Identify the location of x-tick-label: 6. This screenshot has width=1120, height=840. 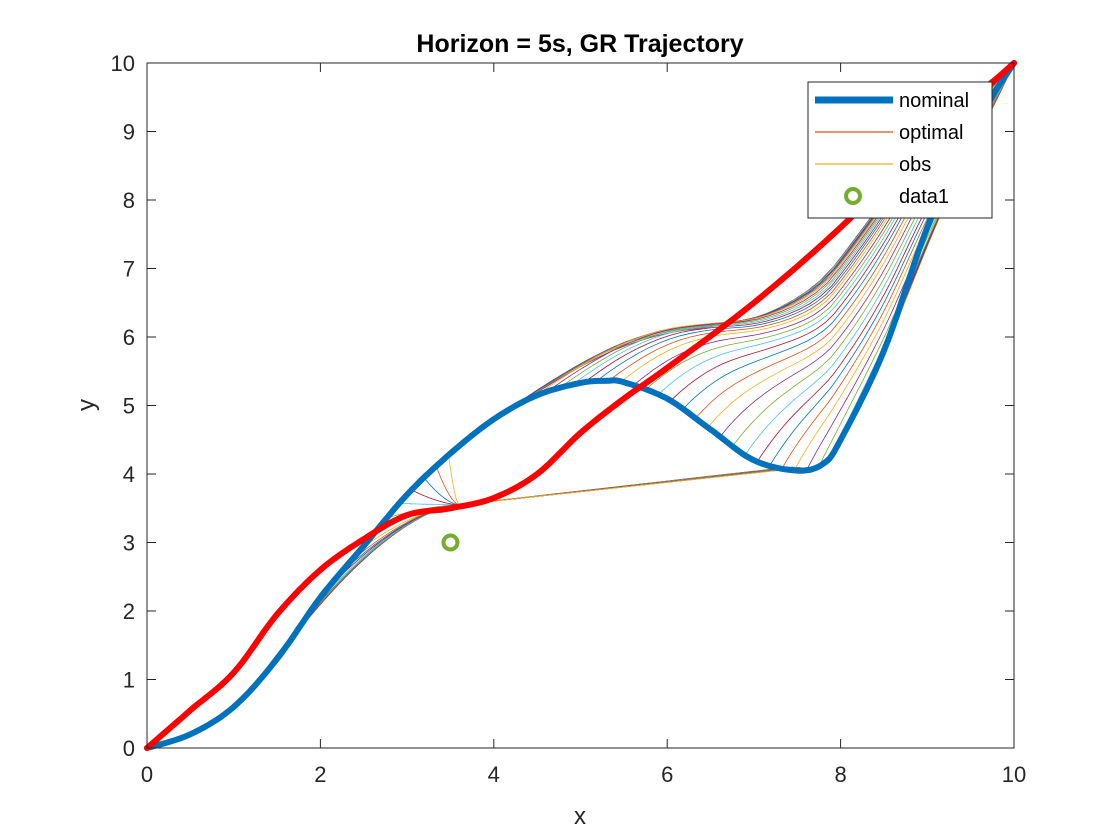
(667, 774).